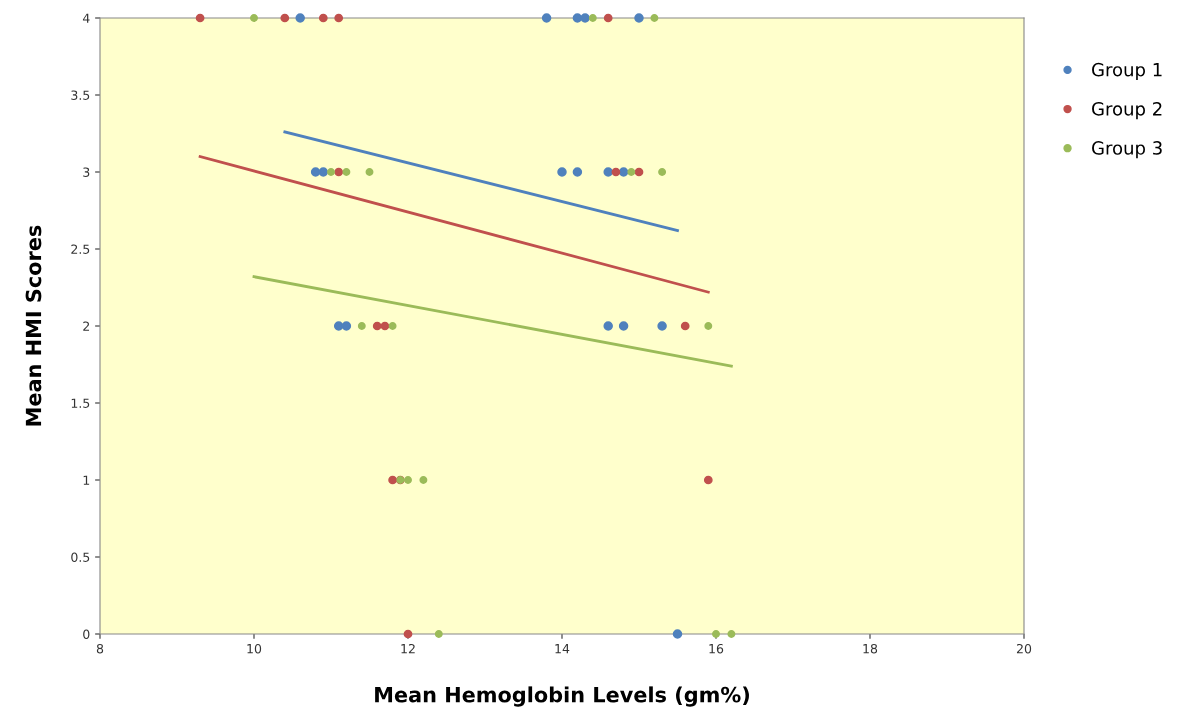 Image resolution: width=1198 pixels, height=727 pixels. Describe the element at coordinates (80, 557) in the screenshot. I see `y-tick-label: 0.5` at that location.